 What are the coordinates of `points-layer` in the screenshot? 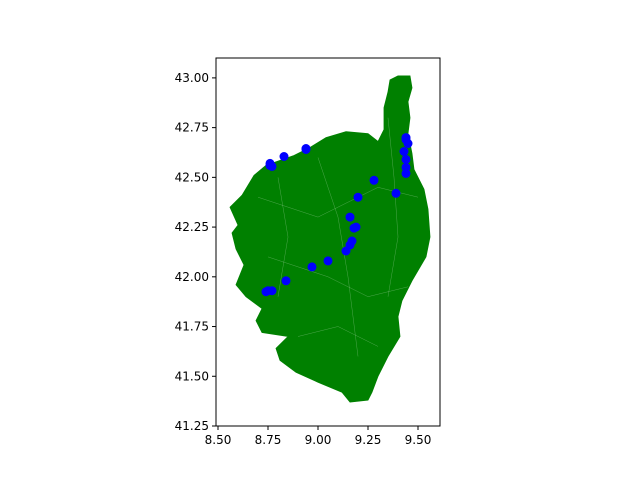 It's located at (337, 215).